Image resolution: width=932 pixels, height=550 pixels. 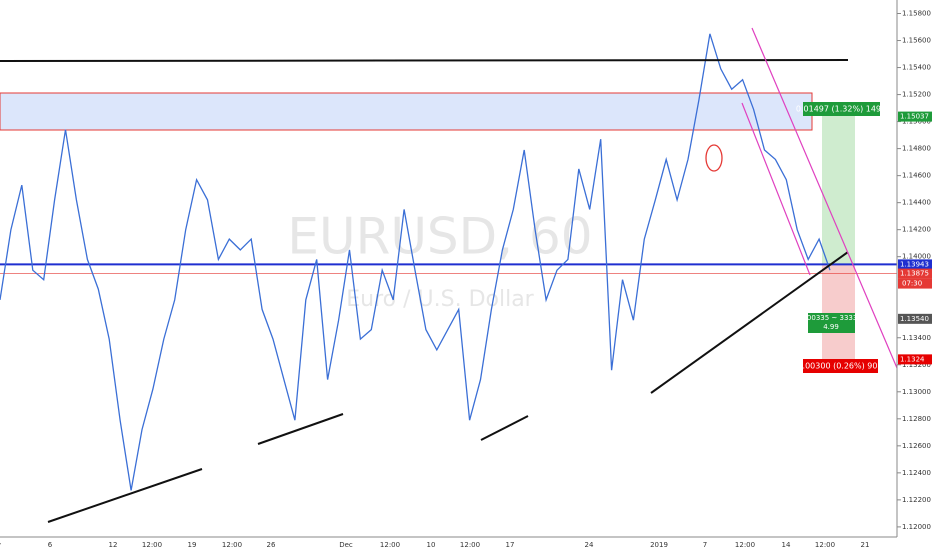 What do you see at coordinates (271, 545) in the screenshot?
I see `x-tick-label: 26` at bounding box center [271, 545].